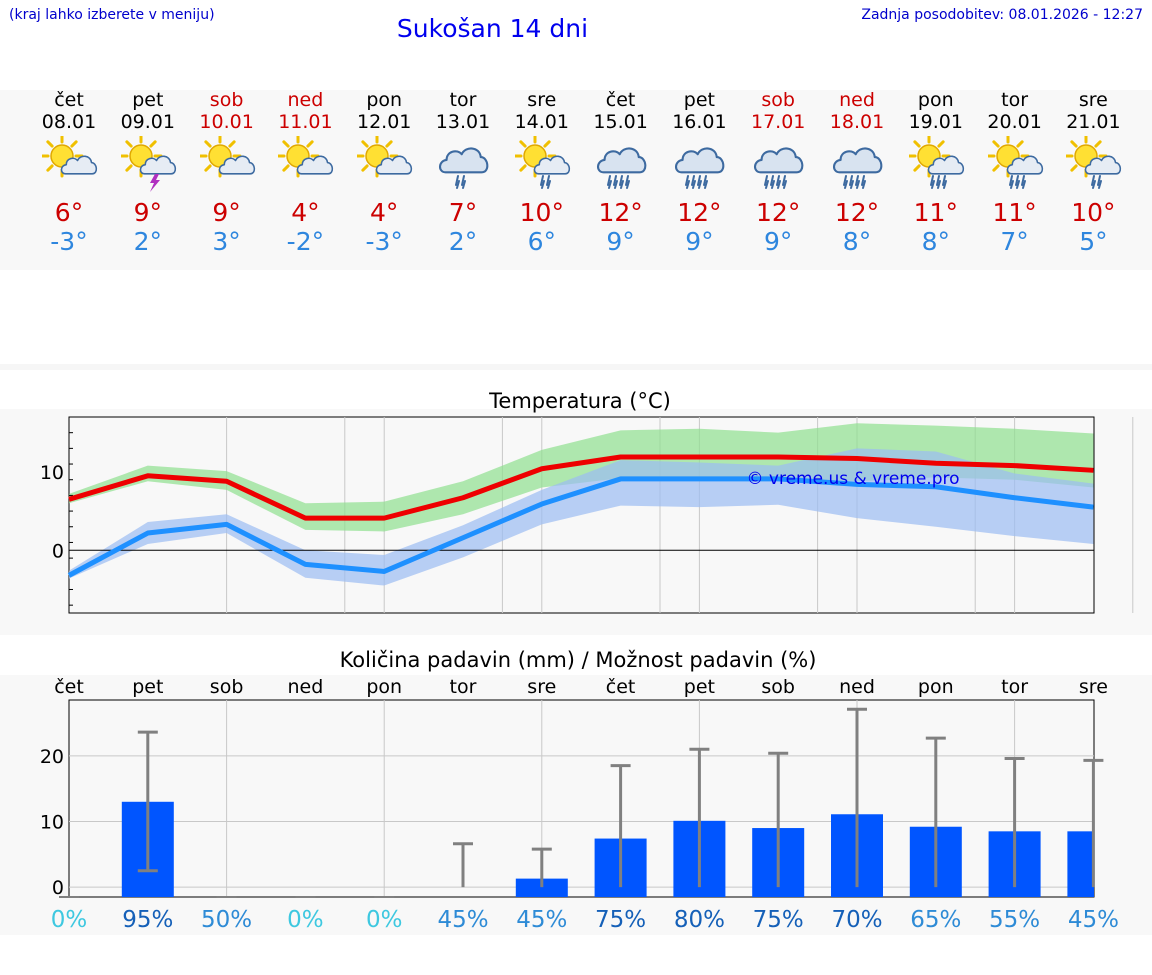  I want to click on precip-probability: 50%, so click(226, 920).